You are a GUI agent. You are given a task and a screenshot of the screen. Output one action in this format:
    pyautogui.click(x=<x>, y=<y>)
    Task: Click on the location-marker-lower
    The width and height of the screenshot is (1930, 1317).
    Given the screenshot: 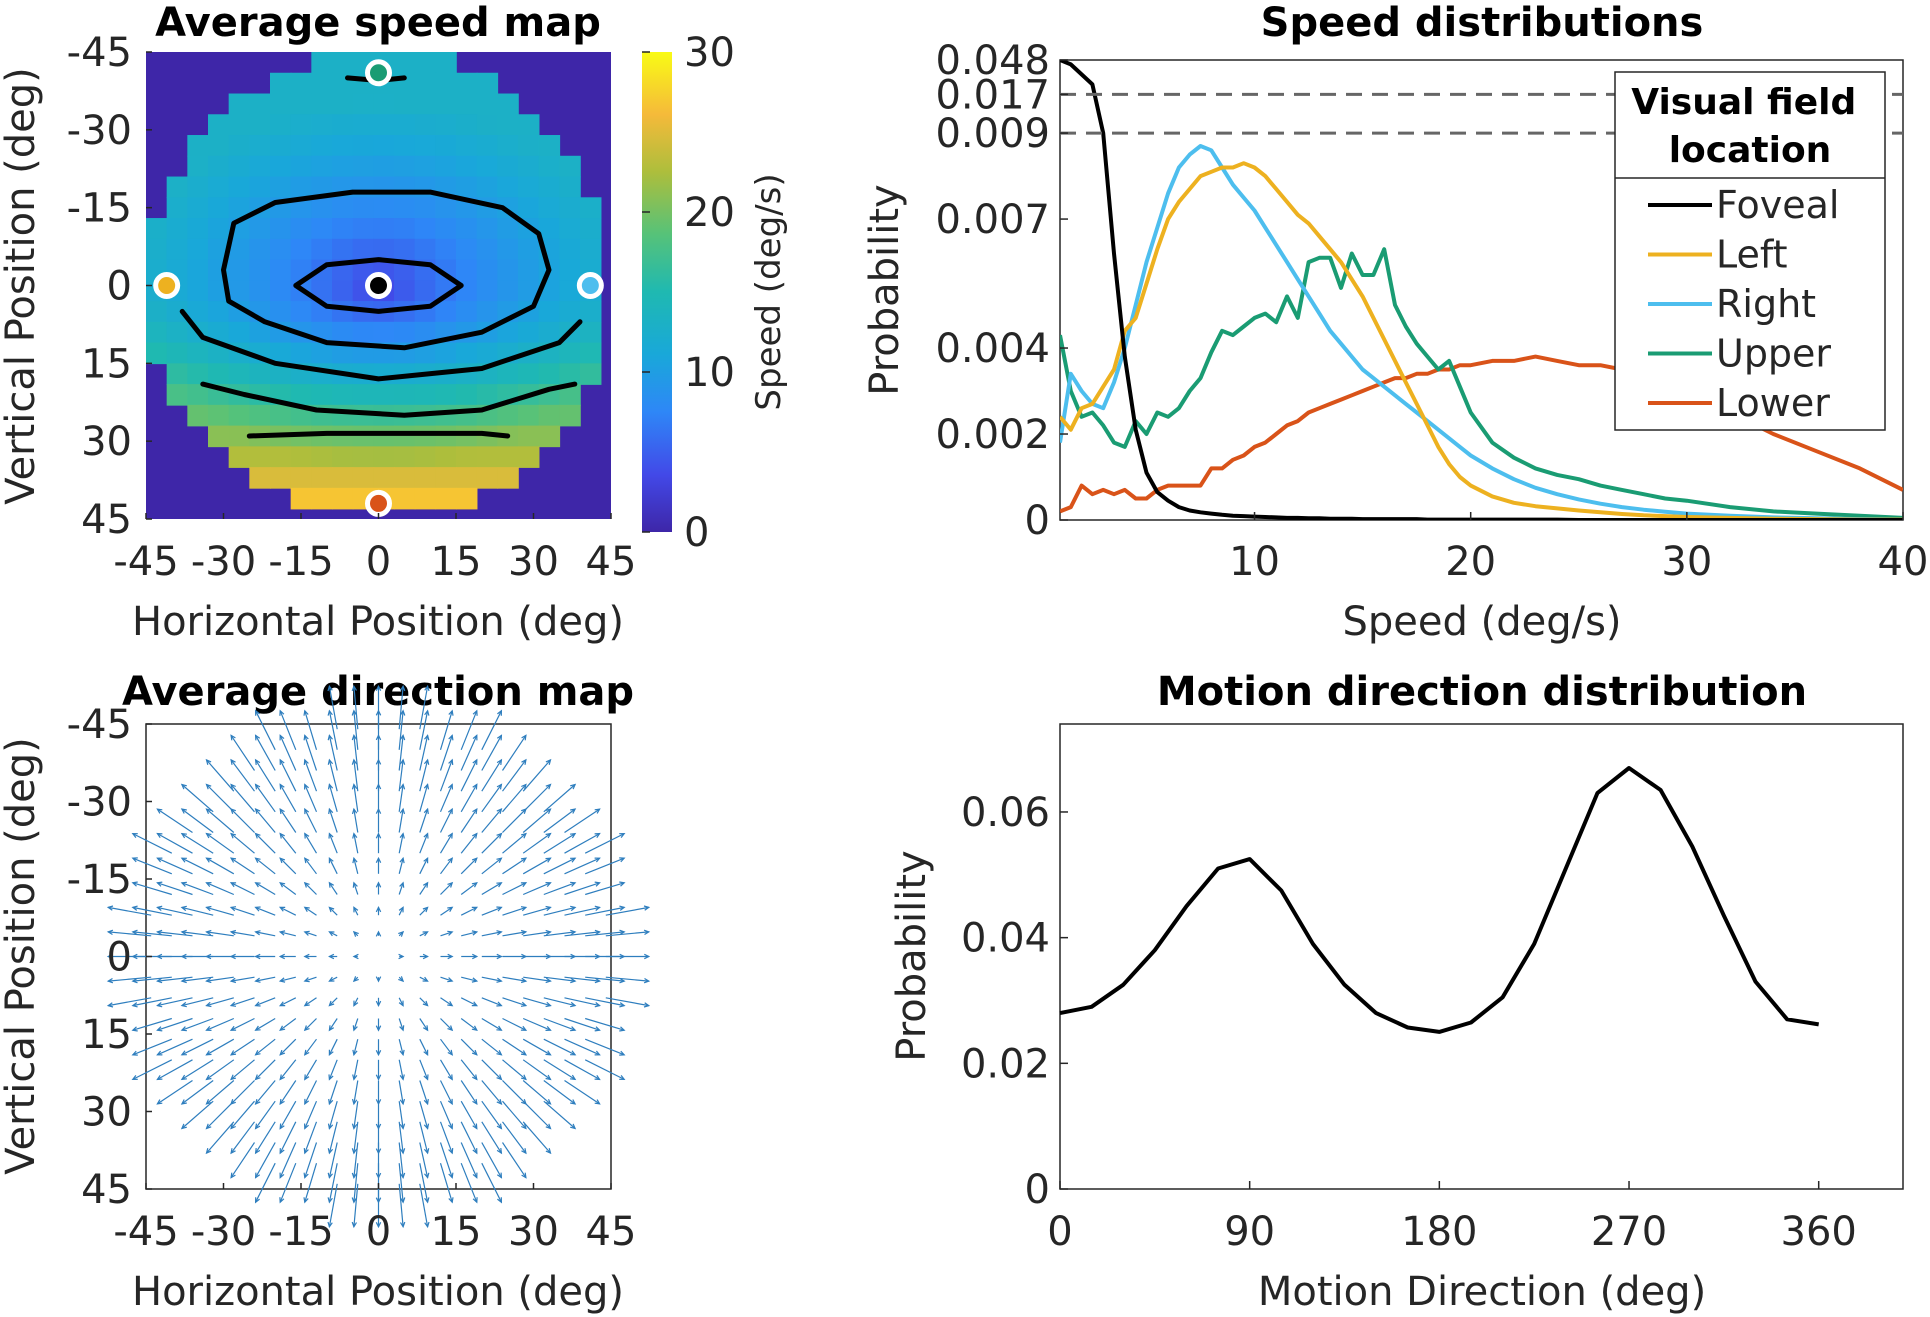 What is the action you would take?
    pyautogui.click(x=378, y=503)
    